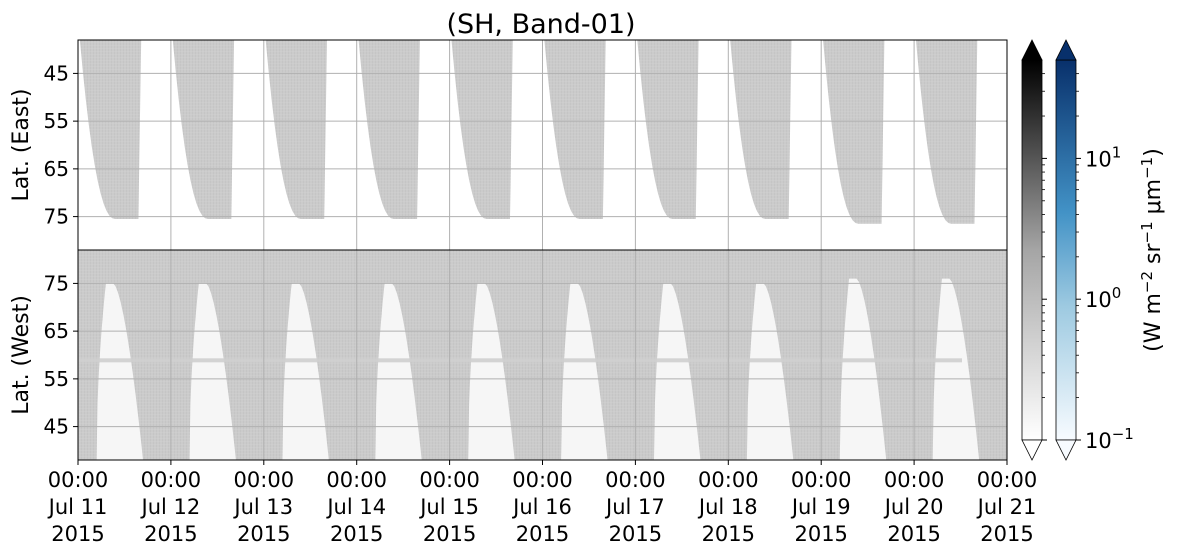 This screenshot has width=1181, height=556. Describe the element at coordinates (355, 507) in the screenshot. I see `x-tick-date: Jul 14` at that location.